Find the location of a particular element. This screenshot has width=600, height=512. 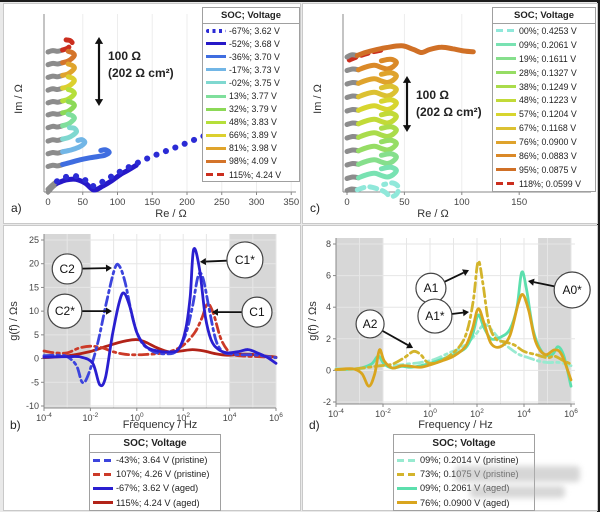

process-arrow-a2 is located at coordinates (395, 337).